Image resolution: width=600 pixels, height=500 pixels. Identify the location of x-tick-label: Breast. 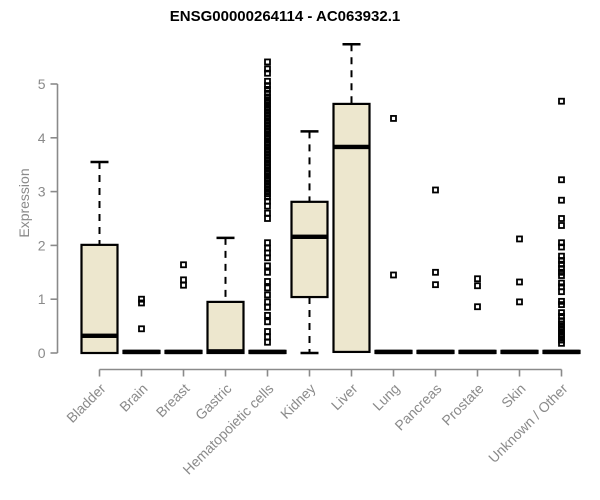
(173, 400).